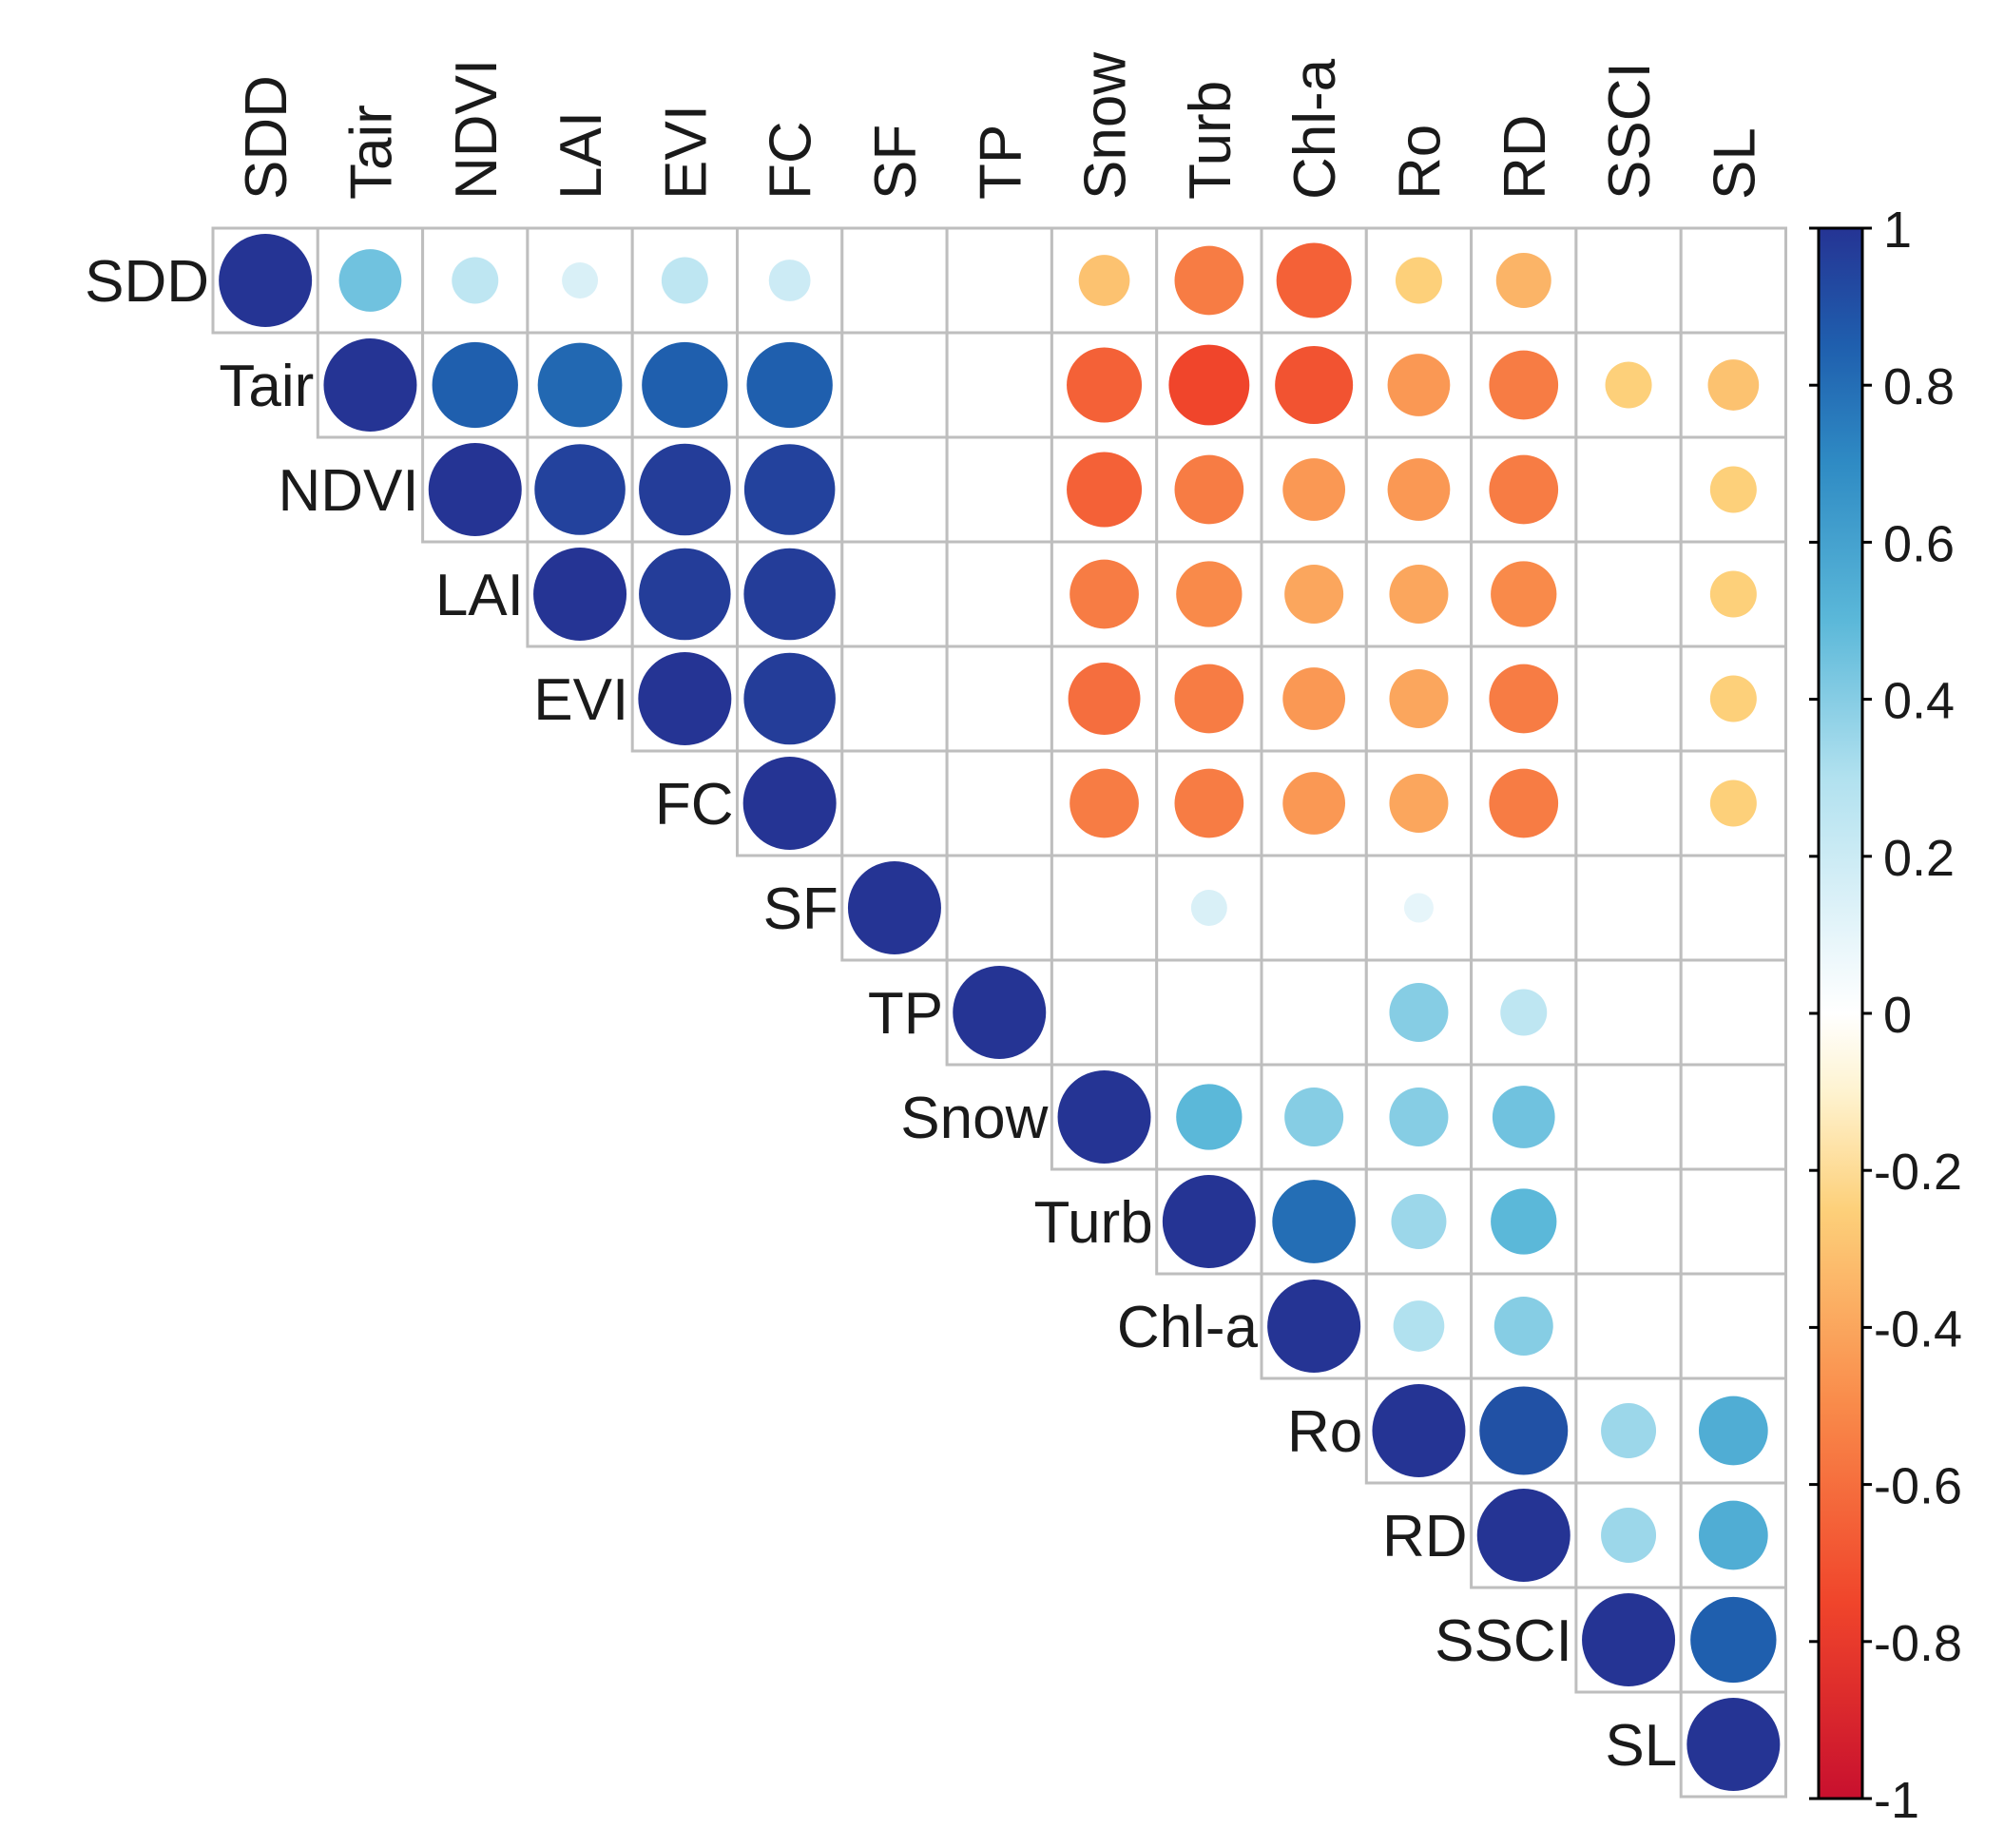  Describe the element at coordinates (1628, 489) in the screenshot. I see `cell-NDVI-SSCI` at that location.